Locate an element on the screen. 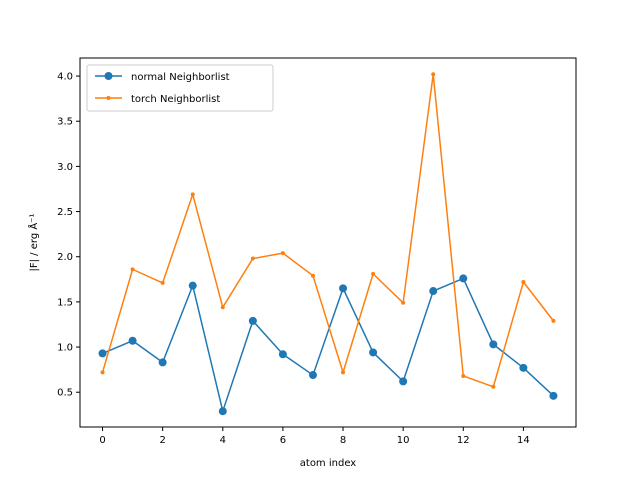  legend: normal Neighborlist torch Neighborlist is located at coordinates (180, 88).